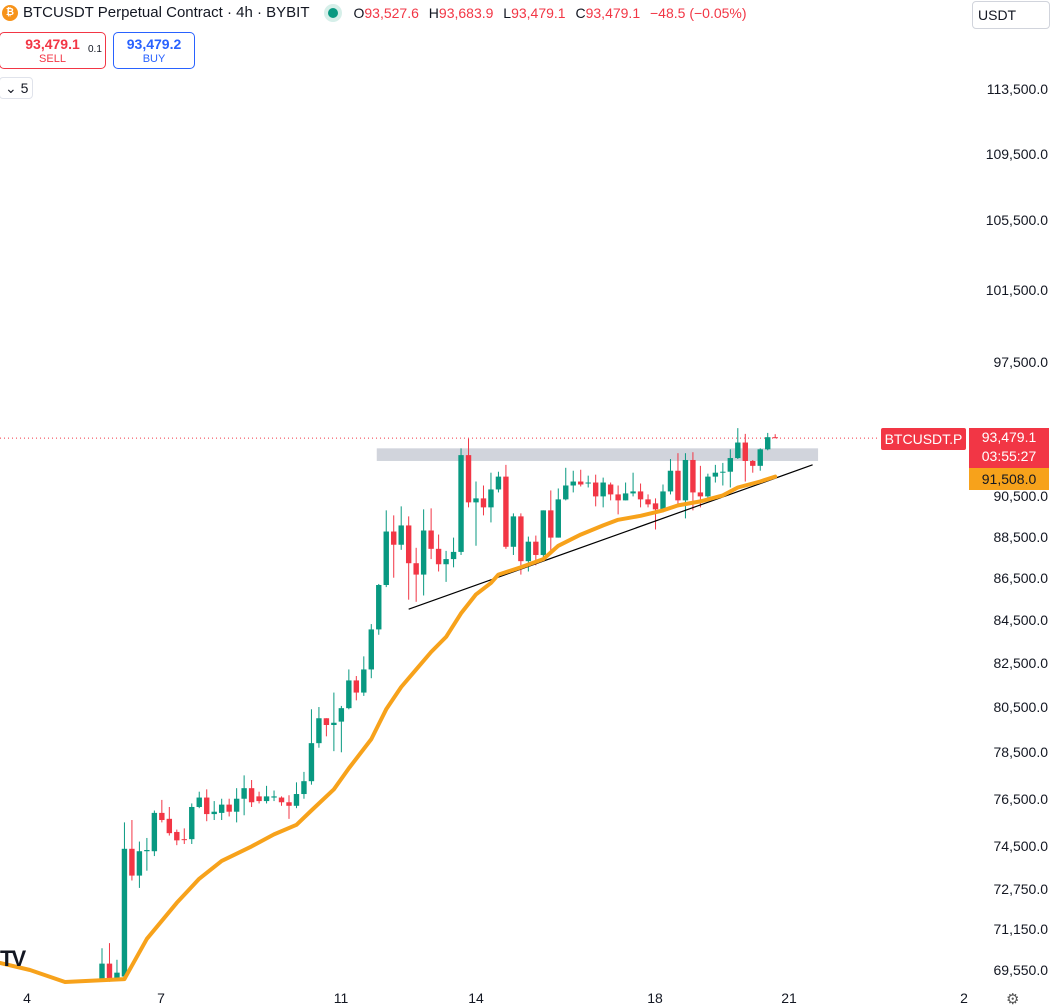  What do you see at coordinates (13, 958) in the screenshot?
I see `tradingview-logo: TV` at bounding box center [13, 958].